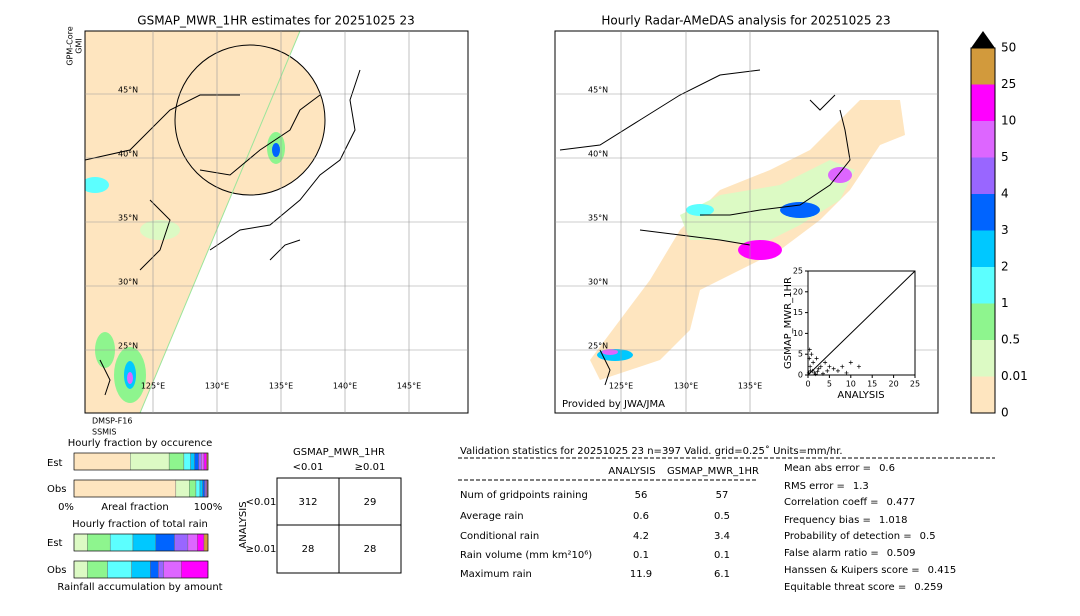 The width and height of the screenshot is (1080, 616). What do you see at coordinates (243, 524) in the screenshot?
I see `row-title: ANALYSIS` at bounding box center [243, 524].